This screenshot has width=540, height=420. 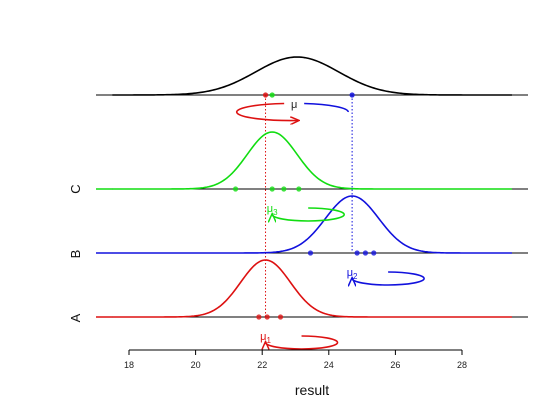 I want to click on mu-arrow-a, so click(x=302, y=342).